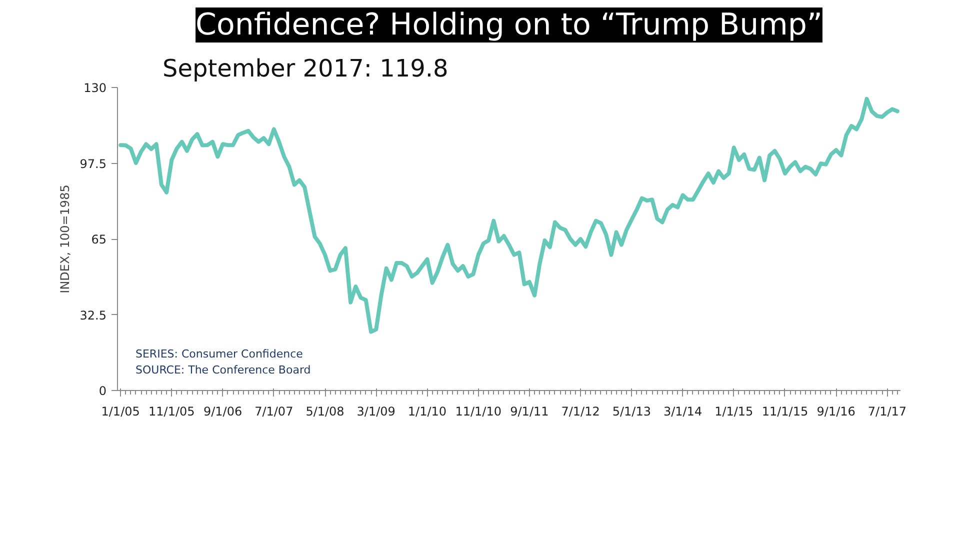  Describe the element at coordinates (427, 411) in the screenshot. I see `x-tick-label: 1/1/10` at that location.